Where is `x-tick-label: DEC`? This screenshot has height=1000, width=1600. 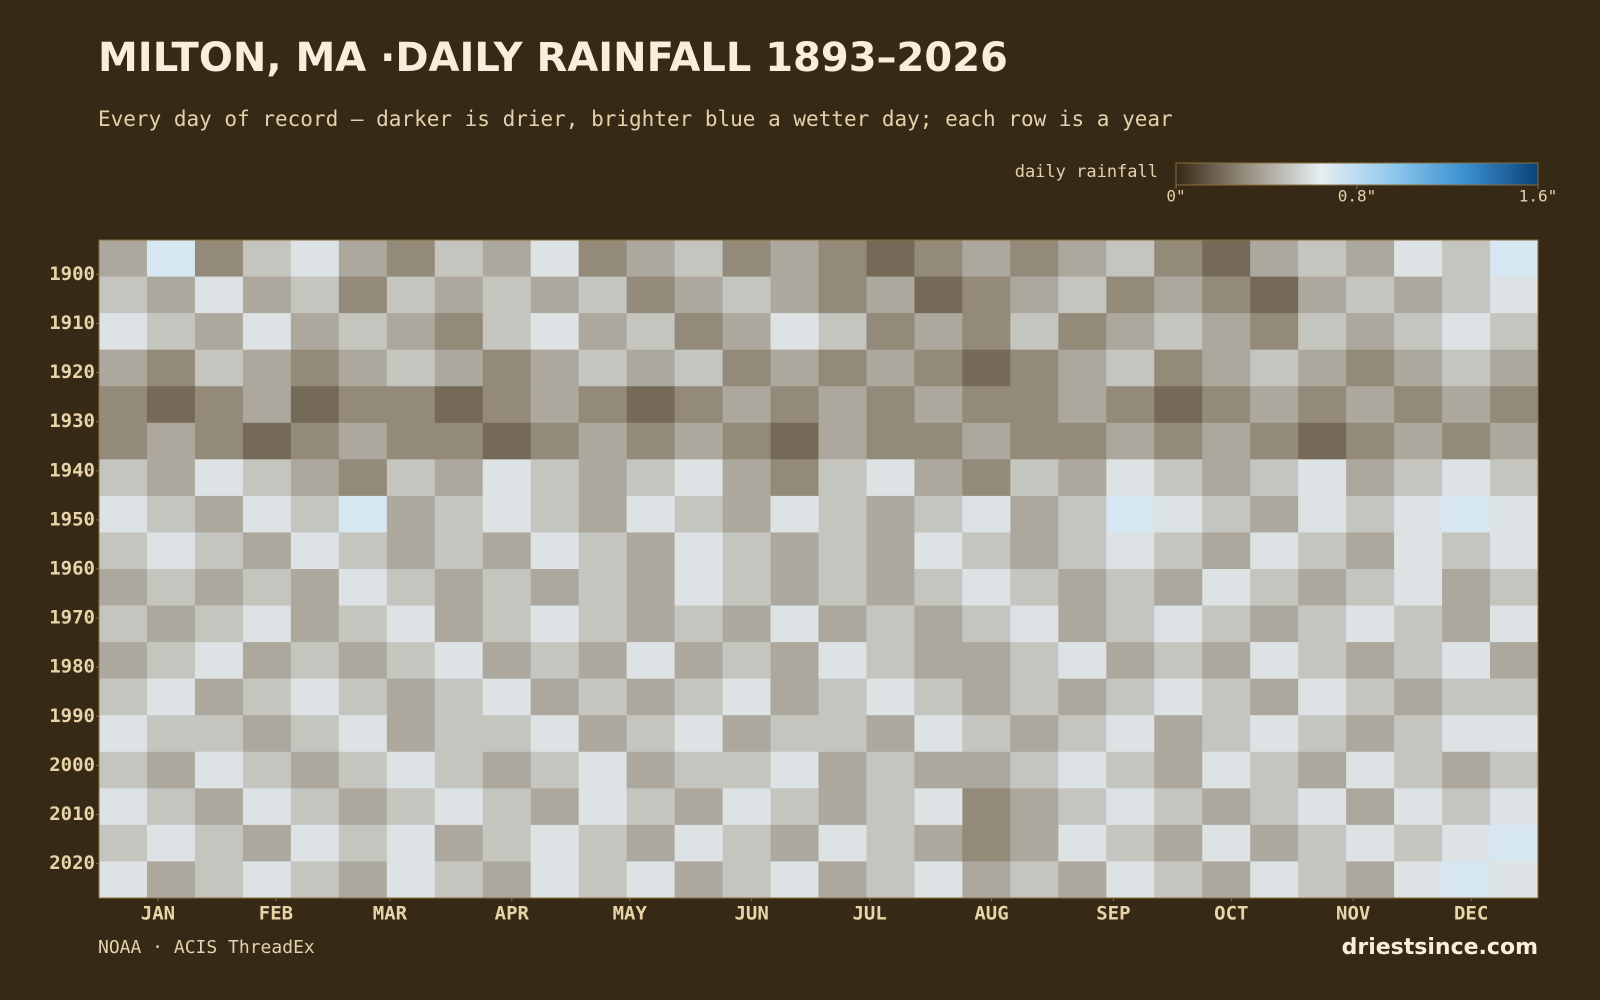
x-tick-label: DEC is located at coordinates (1471, 914).